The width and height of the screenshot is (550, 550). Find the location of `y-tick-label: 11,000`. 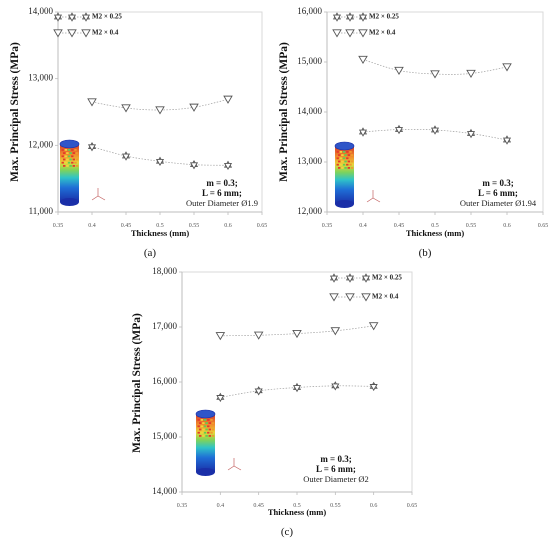

y-tick-label: 11,000 is located at coordinates (41, 211).